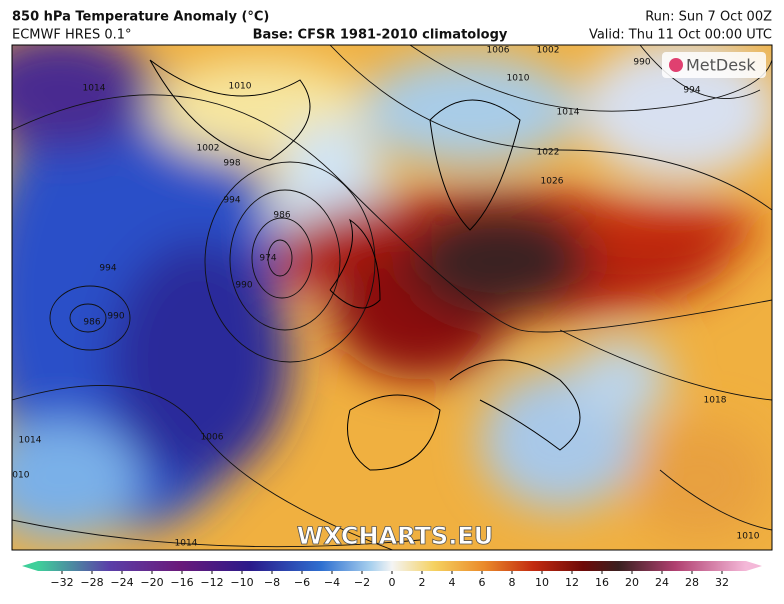 The width and height of the screenshot is (784, 604). What do you see at coordinates (512, 582) in the screenshot?
I see `colorbar-tick-label: 8` at bounding box center [512, 582].